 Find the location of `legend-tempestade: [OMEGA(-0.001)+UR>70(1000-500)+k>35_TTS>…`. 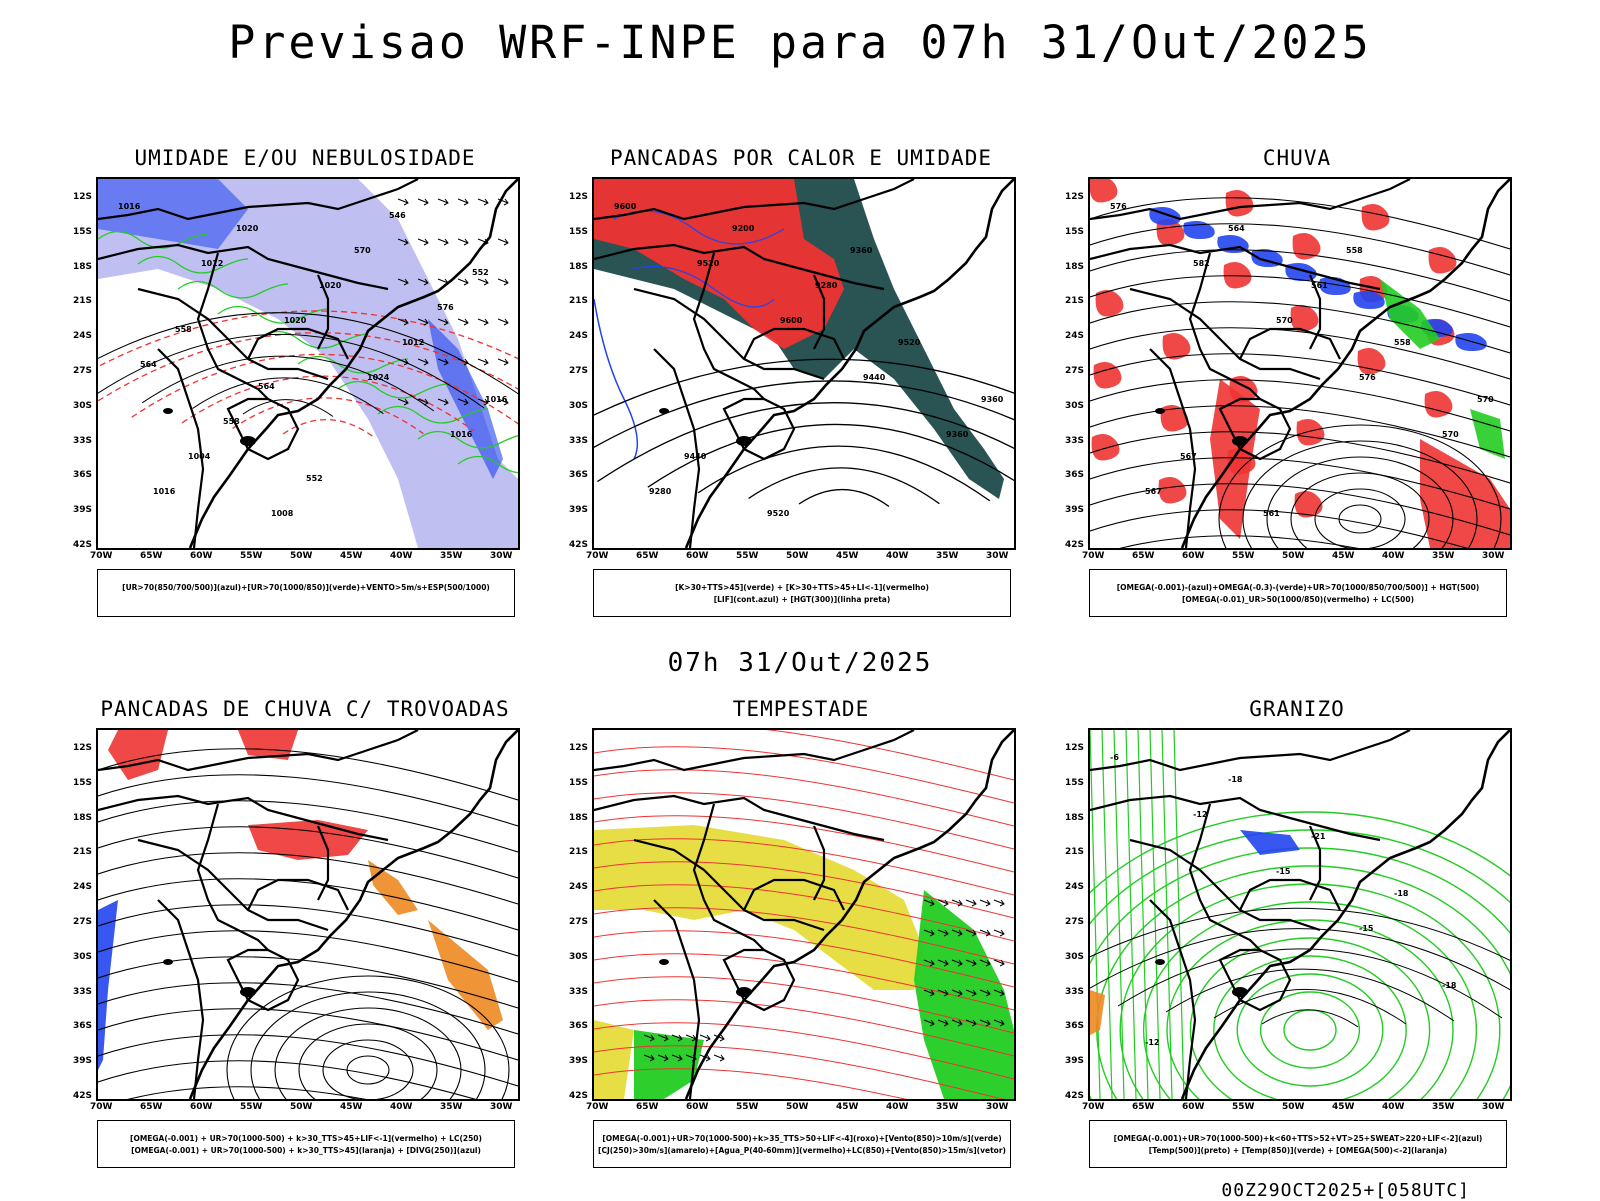

legend-tempestade: [OMEGA(-0.001)+UR>70(1000-500)+k>35_TTS>… is located at coordinates (802, 1144).